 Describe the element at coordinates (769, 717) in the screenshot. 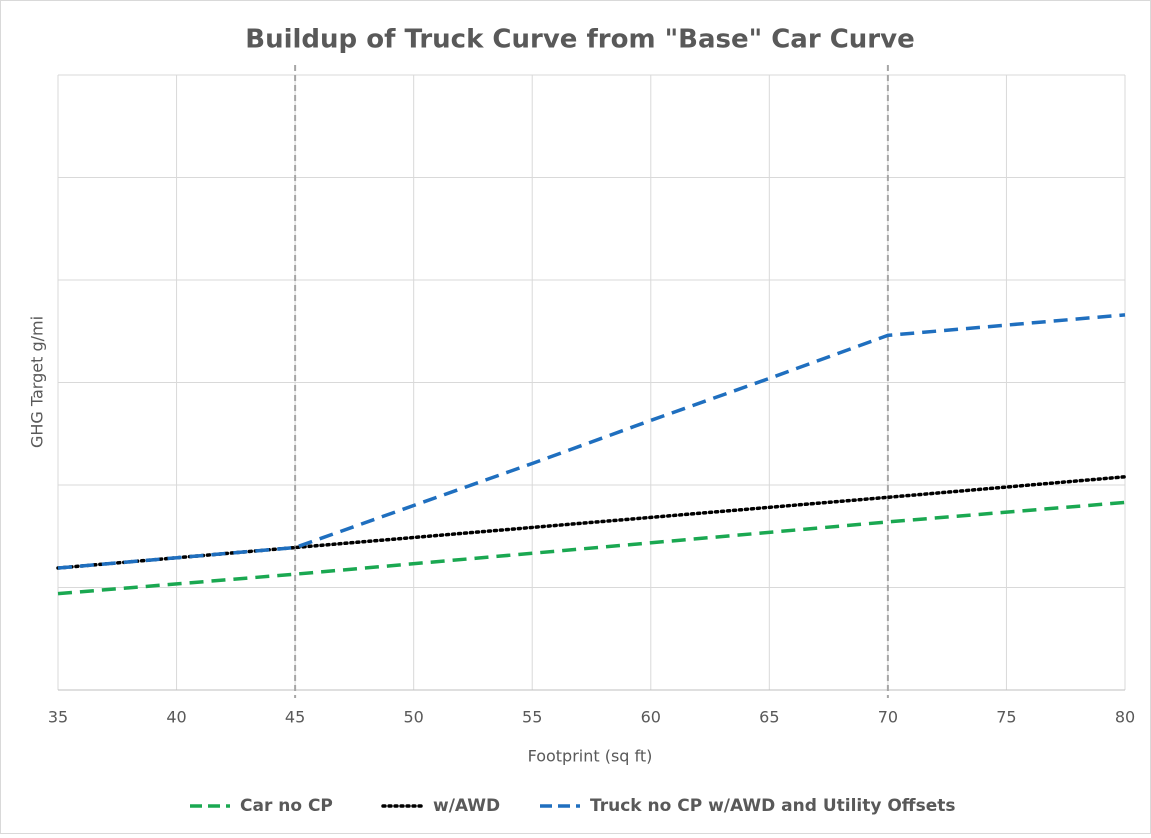

I see `x-tick-label: 65` at that location.